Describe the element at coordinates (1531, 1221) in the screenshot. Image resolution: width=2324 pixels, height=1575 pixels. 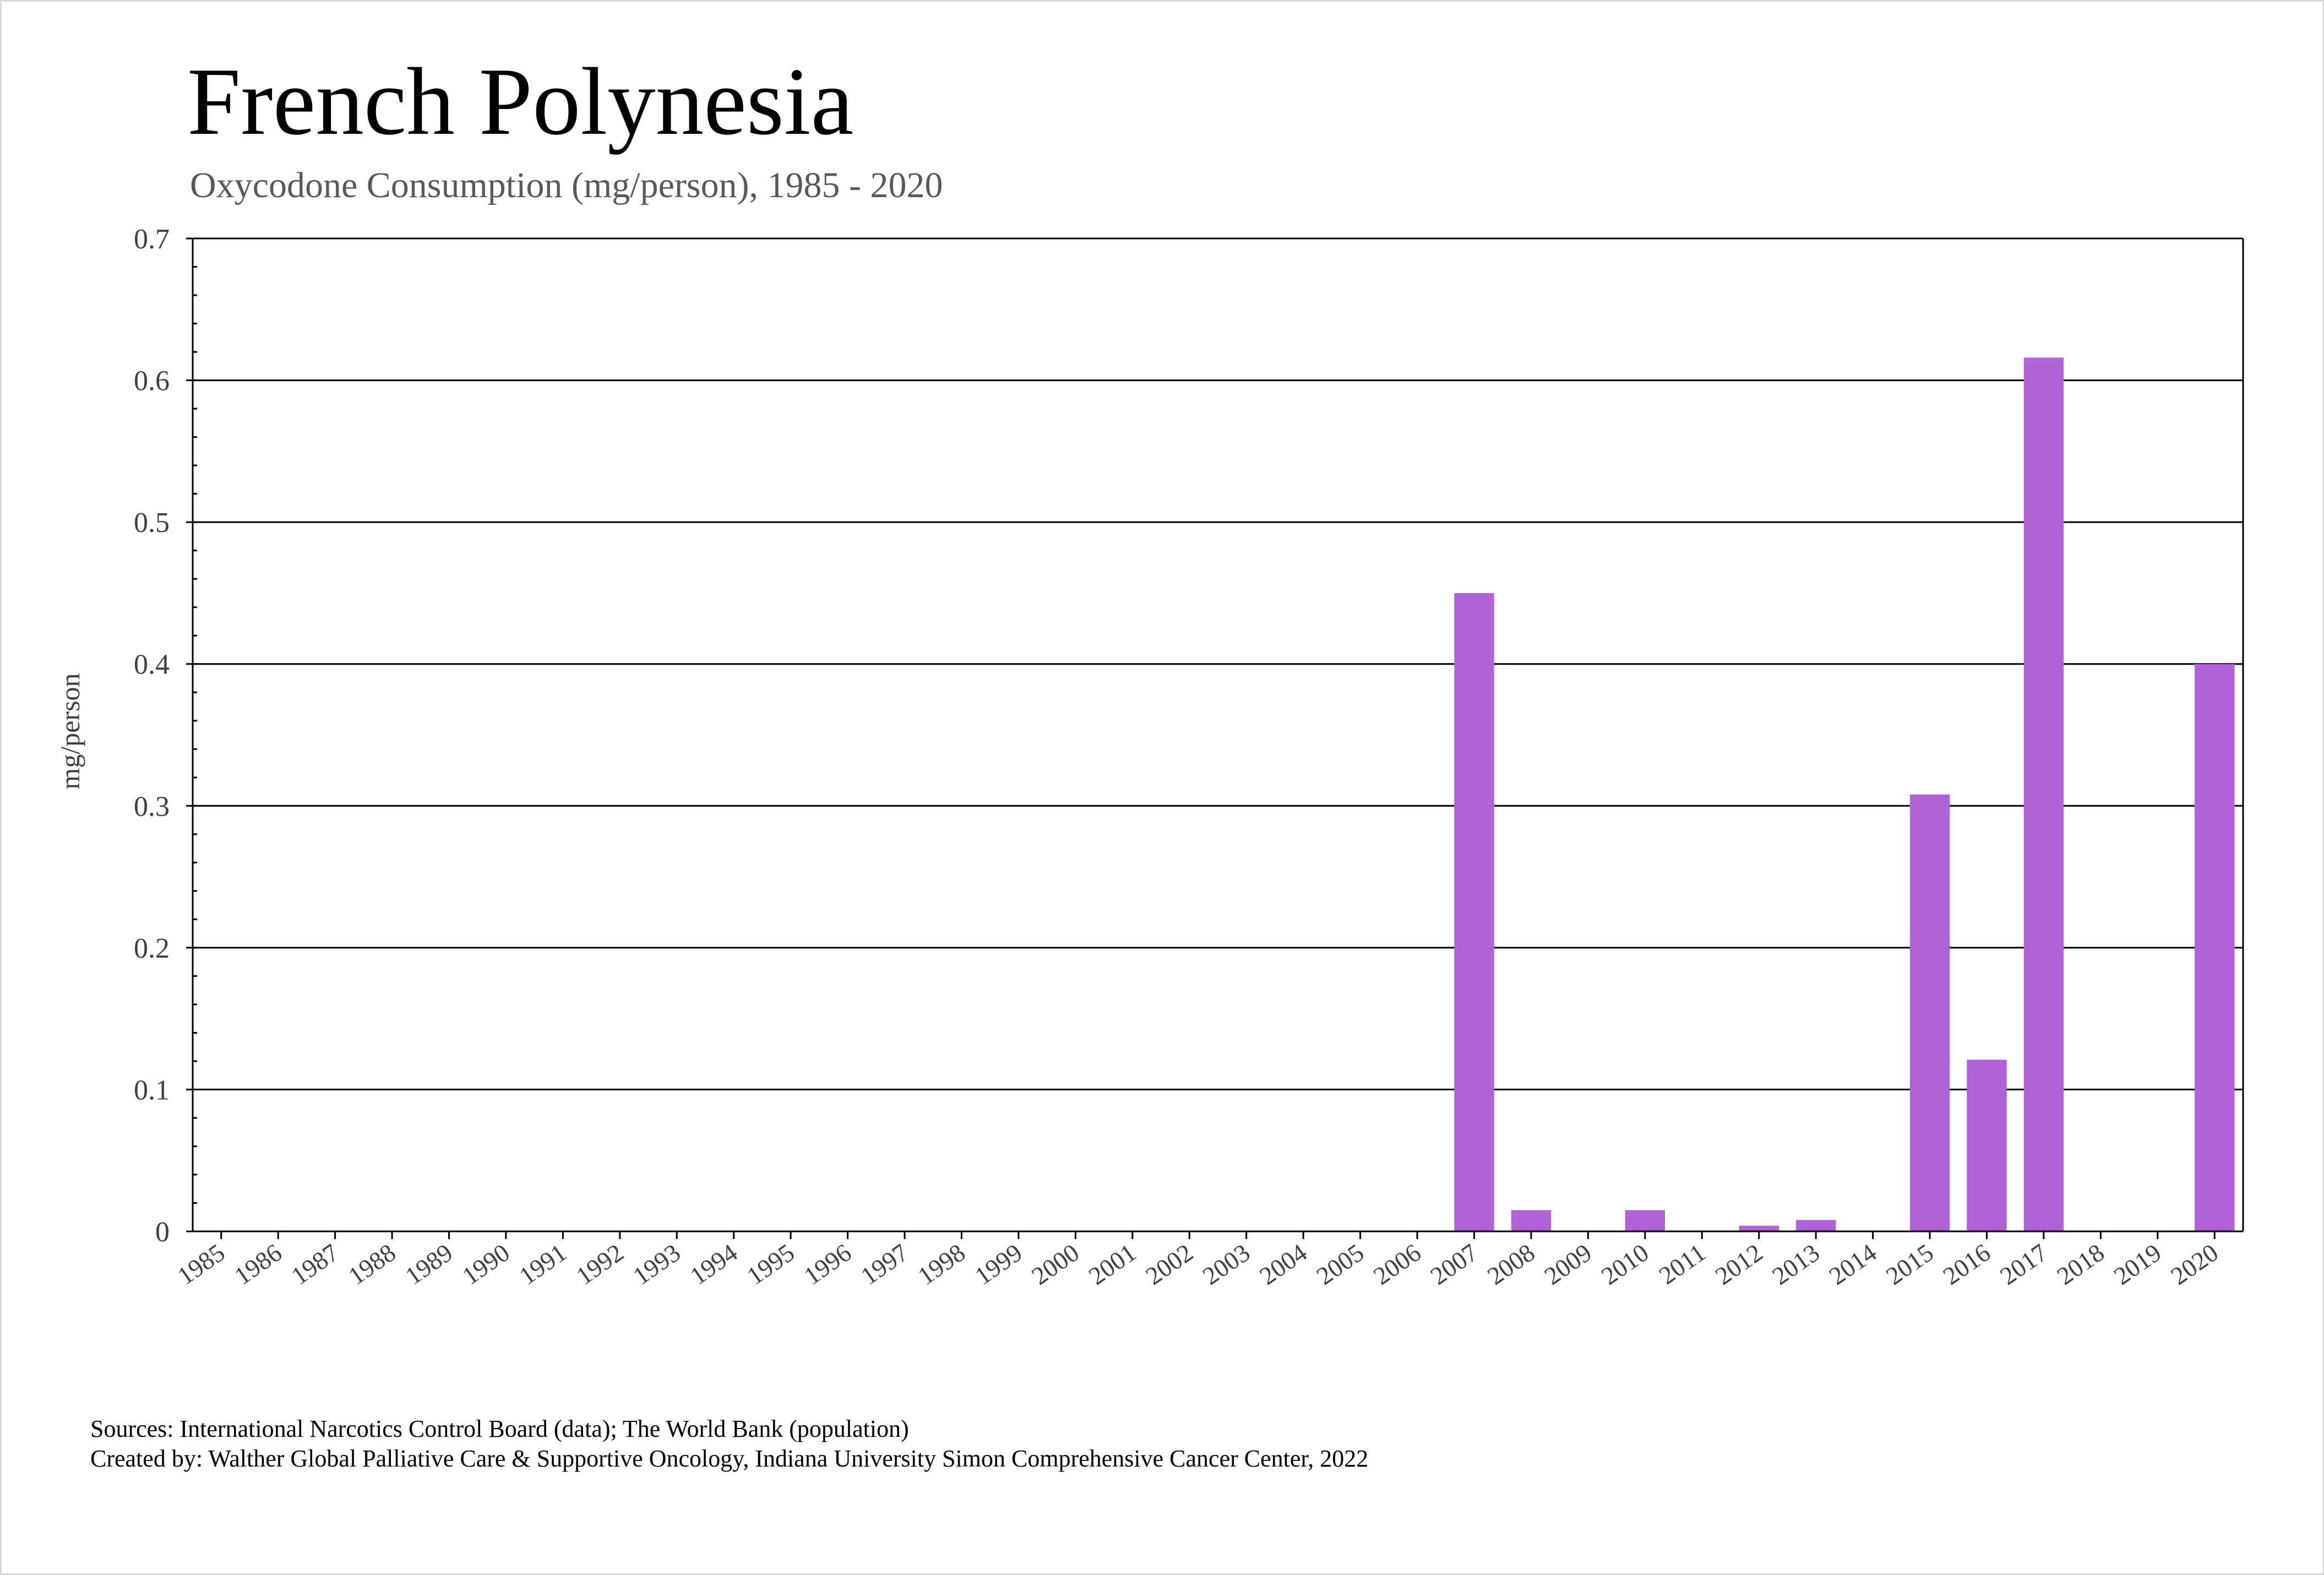
I see `bar-2008` at that location.